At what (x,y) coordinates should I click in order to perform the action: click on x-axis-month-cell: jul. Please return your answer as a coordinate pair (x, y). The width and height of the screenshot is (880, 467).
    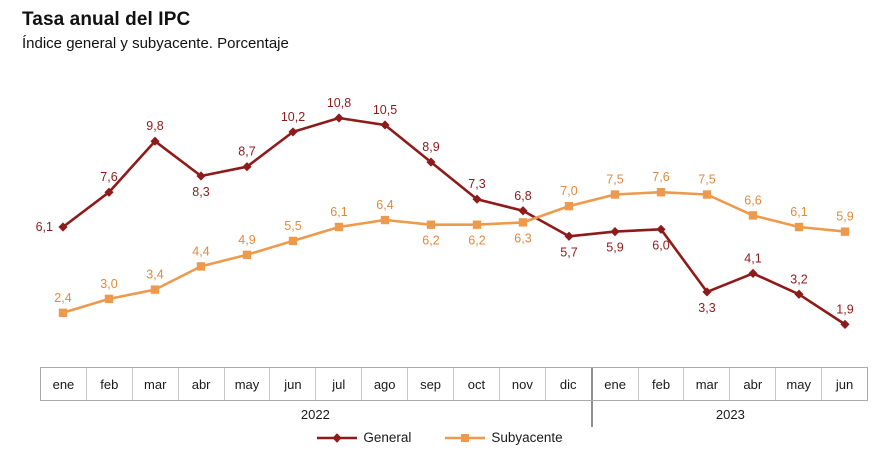
    Looking at the image, I should click on (339, 384).